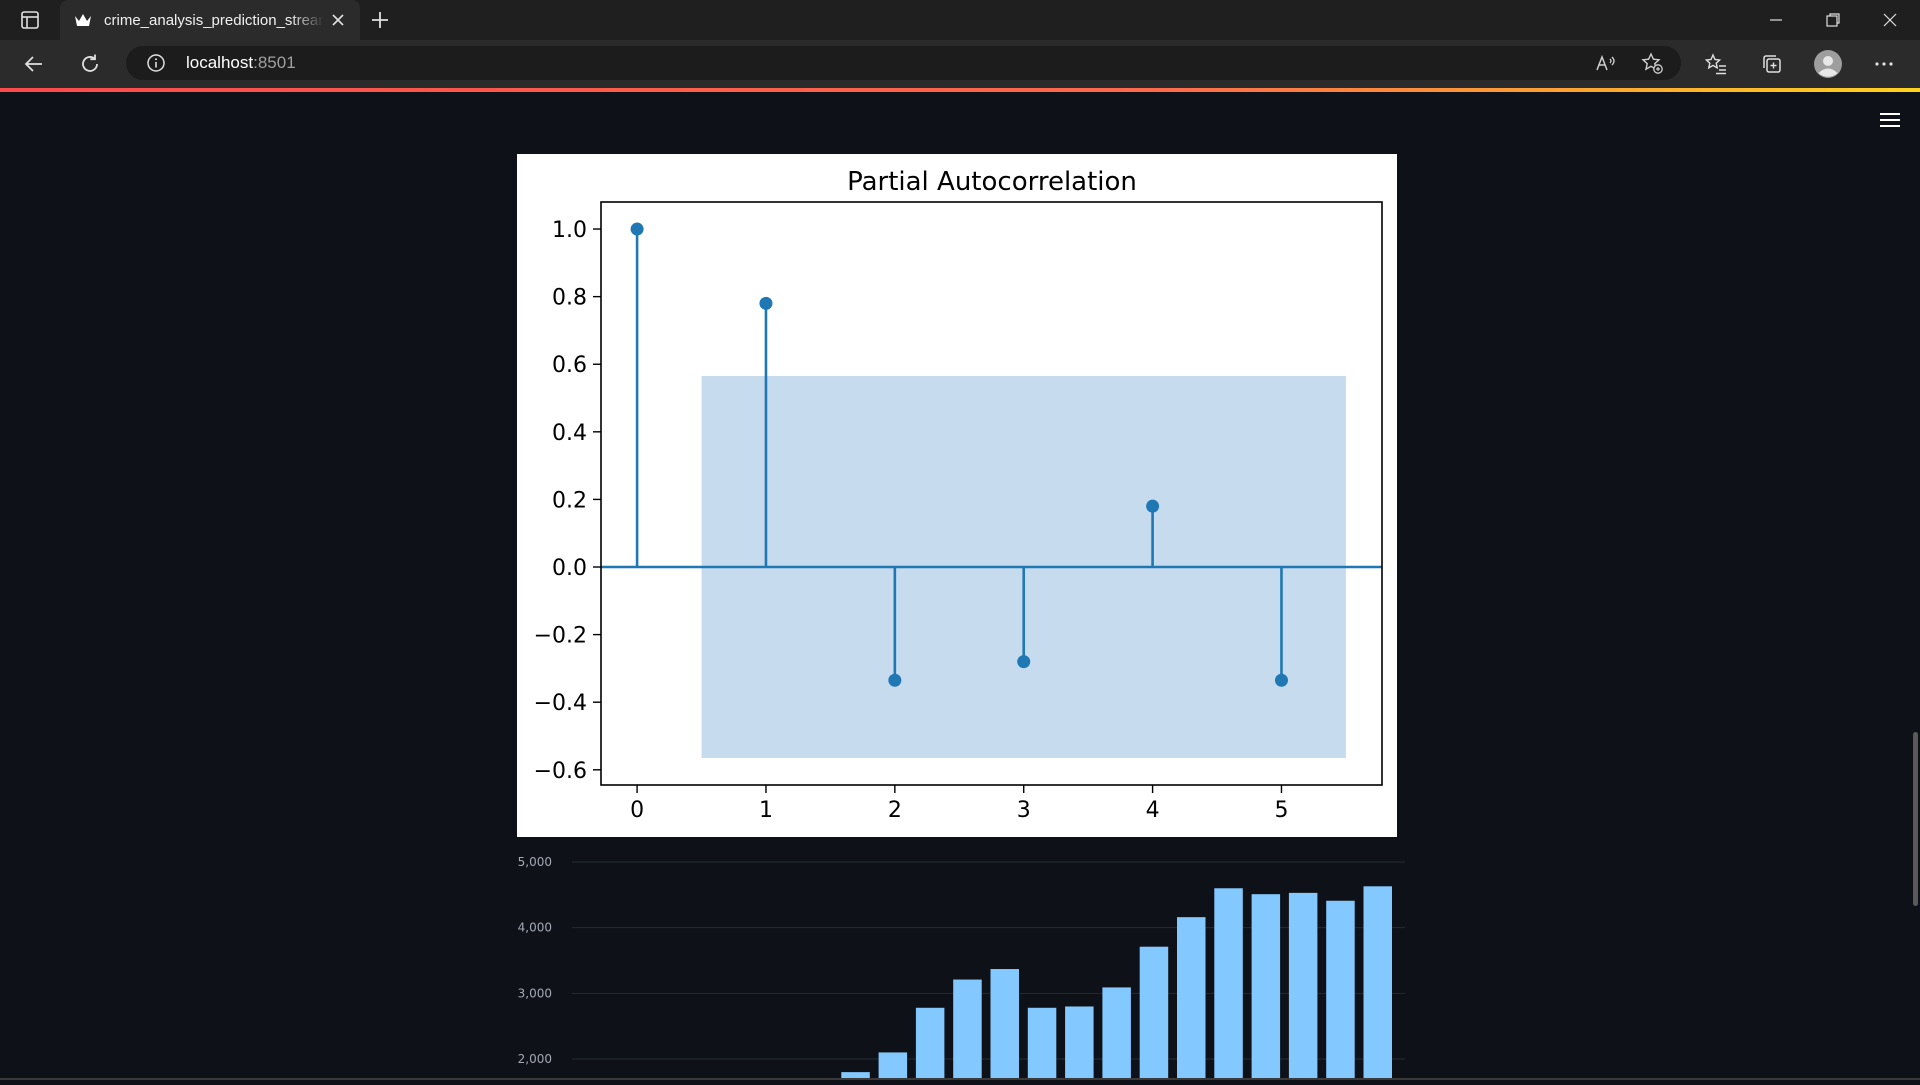  Describe the element at coordinates (34, 64) in the screenshot. I see `back-arrow-icon` at that location.